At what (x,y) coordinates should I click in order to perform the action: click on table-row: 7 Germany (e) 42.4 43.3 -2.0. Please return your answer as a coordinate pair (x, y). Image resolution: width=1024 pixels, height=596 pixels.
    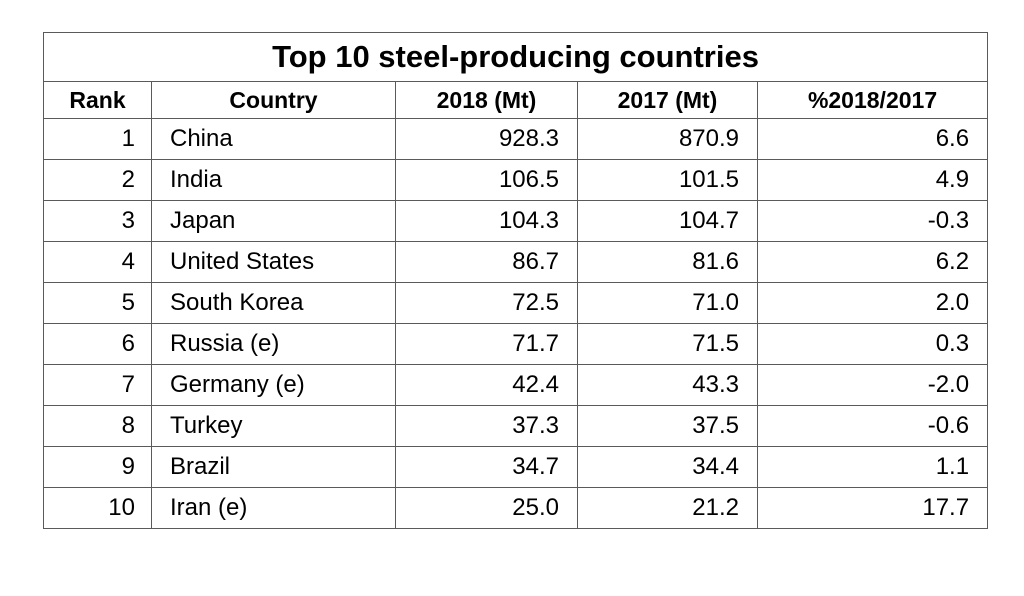
    Looking at the image, I should click on (516, 385).